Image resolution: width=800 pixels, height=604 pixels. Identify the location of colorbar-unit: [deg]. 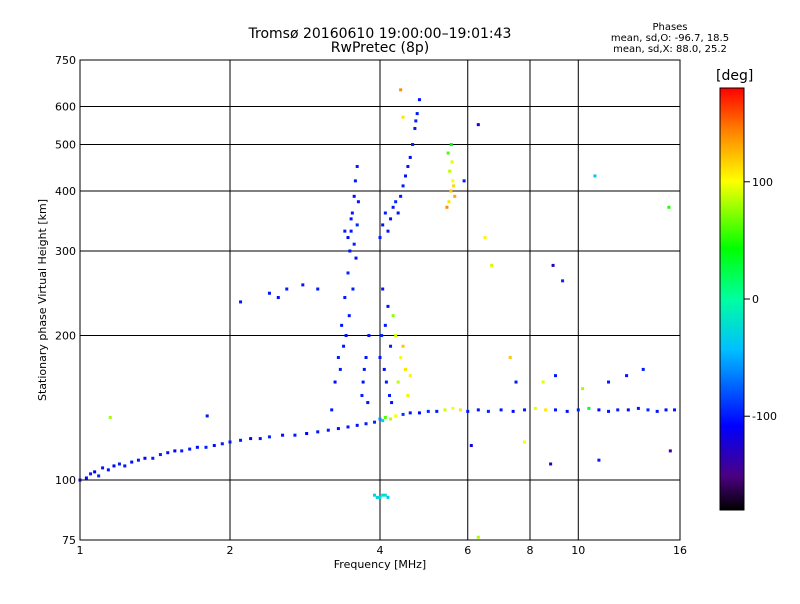
(735, 76).